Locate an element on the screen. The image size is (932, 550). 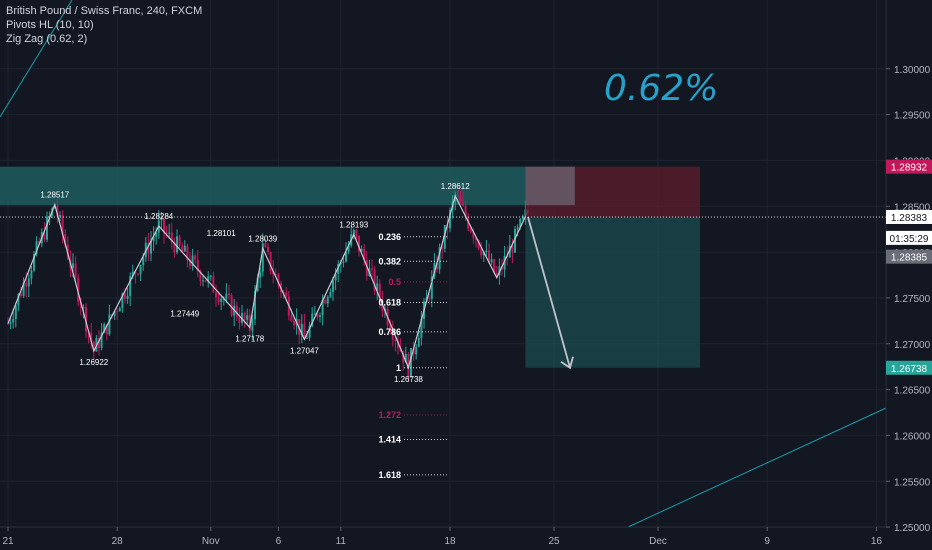
resistance-zone is located at coordinates (287, 186).